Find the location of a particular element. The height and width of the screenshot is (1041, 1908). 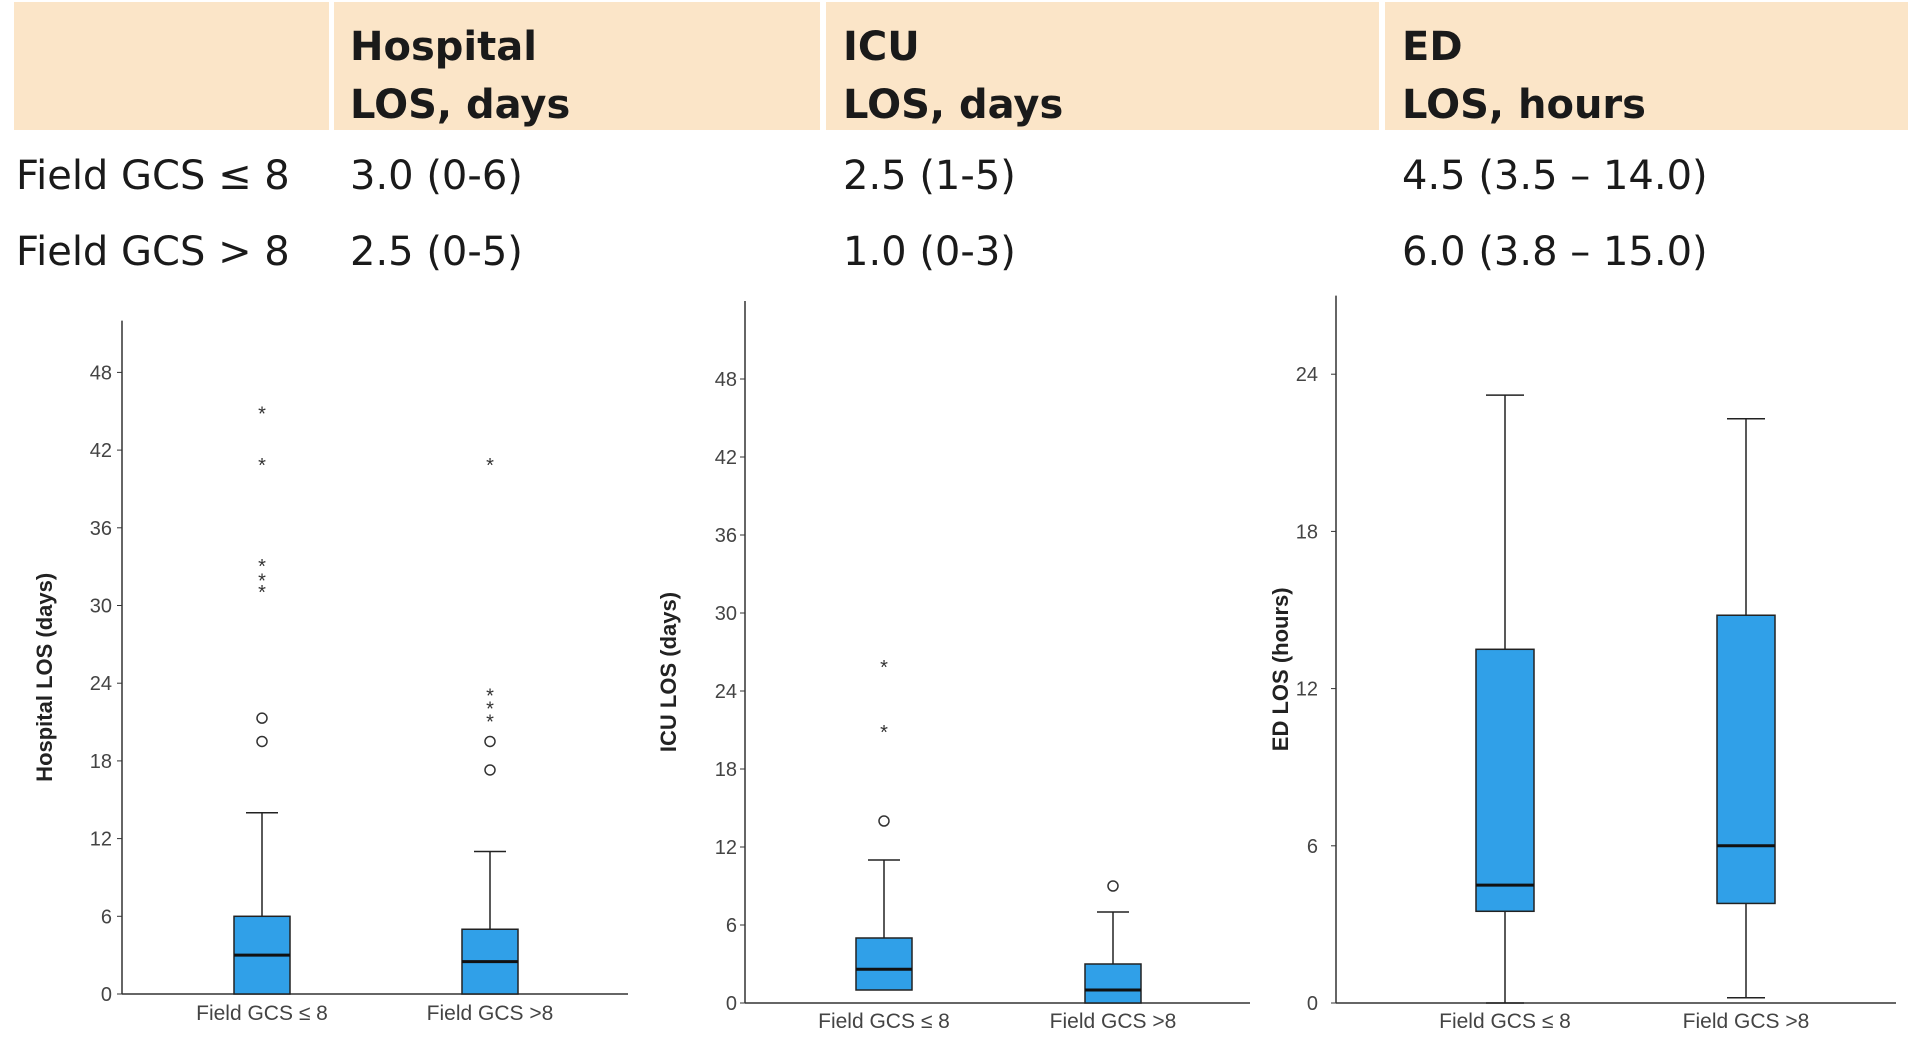

header-hospital: Hospital LOS, days is located at coordinates (460, 76).